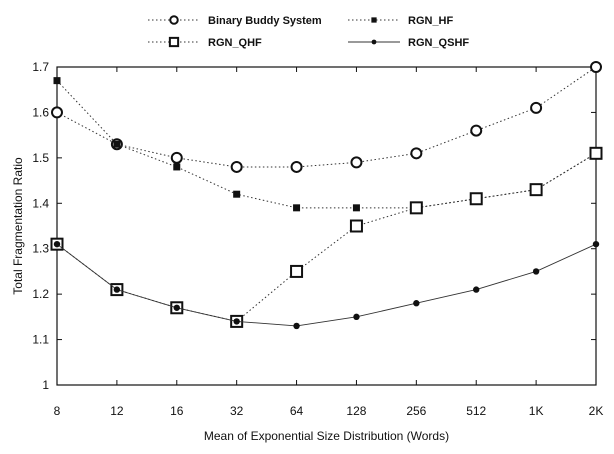 The height and width of the screenshot is (454, 614). What do you see at coordinates (40, 112) in the screenshot?
I see `y-tick-label: 1.6` at bounding box center [40, 112].